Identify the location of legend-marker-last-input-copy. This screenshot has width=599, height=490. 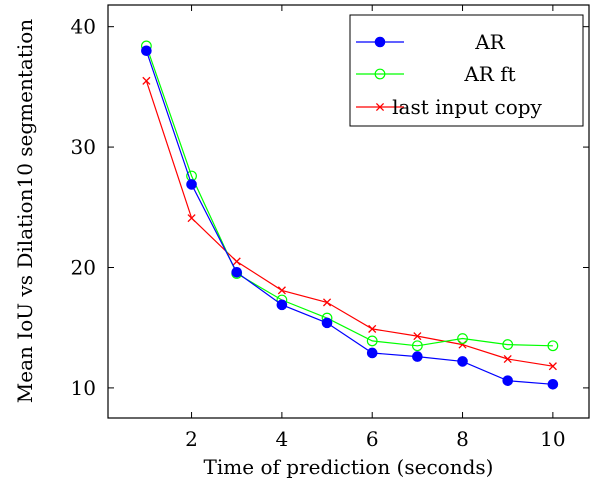
(380, 107).